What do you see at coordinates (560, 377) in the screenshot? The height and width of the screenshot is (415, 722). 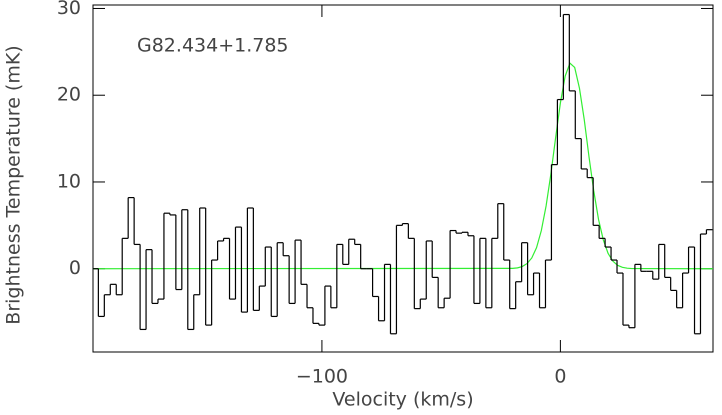 I see `x-tick-label: 0` at bounding box center [560, 377].